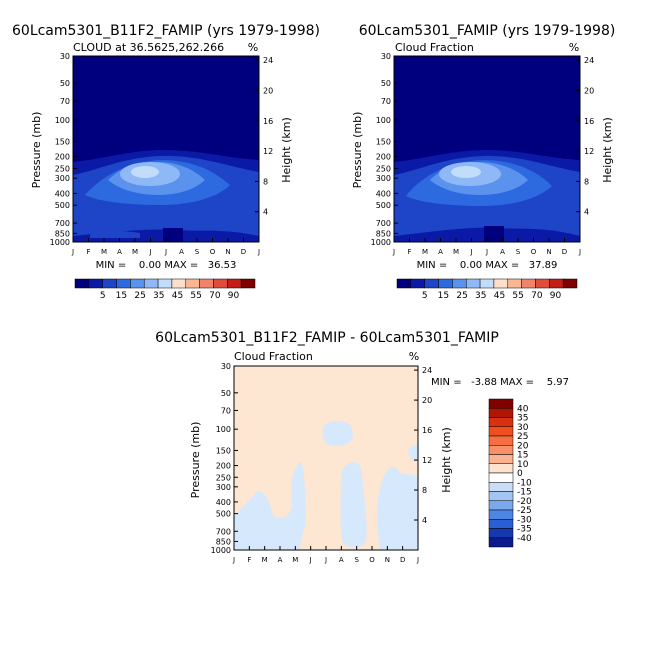 The image size is (654, 654). Describe the element at coordinates (446, 460) in the screenshot. I see `panel-3-ylabel-right: Height (km)` at that location.